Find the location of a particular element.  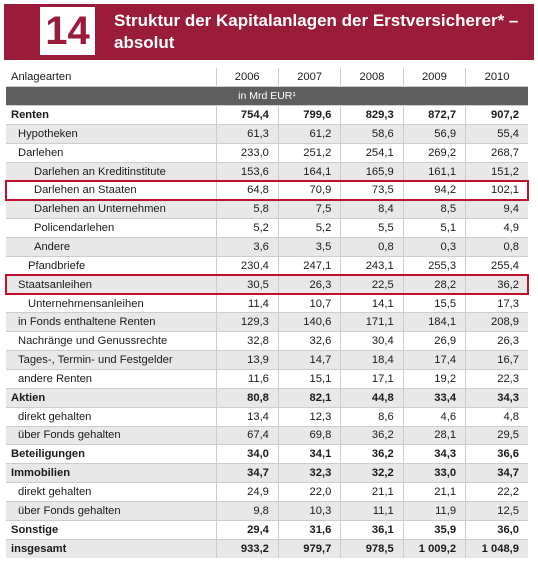

cell-value: 153,6 is located at coordinates (247, 172).